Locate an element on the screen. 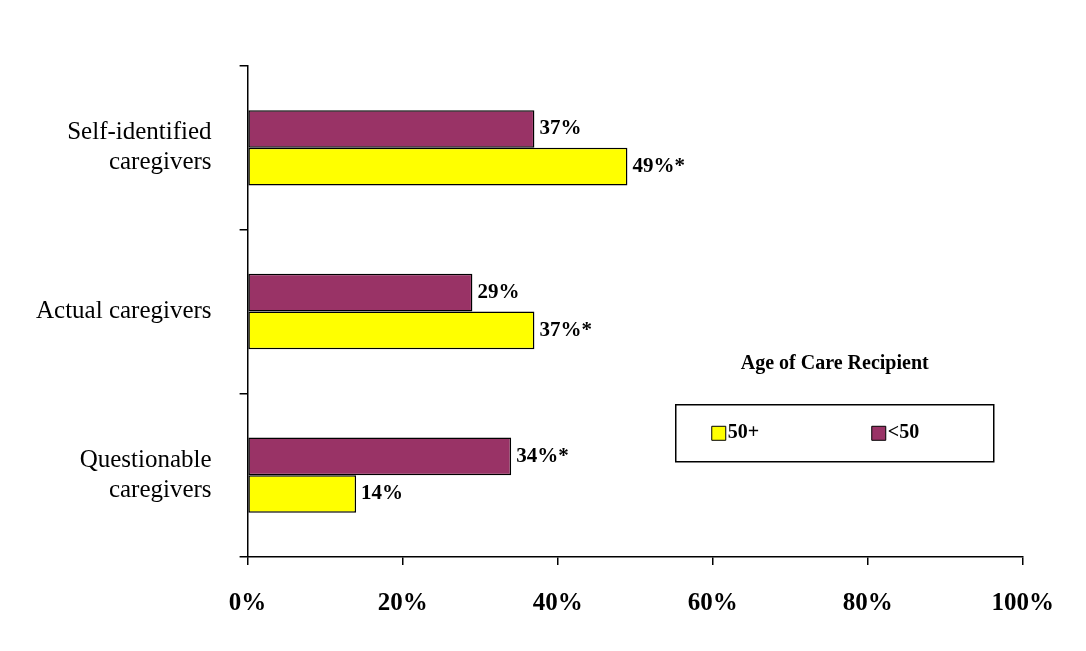 The image size is (1086, 651). data-label: 37% is located at coordinates (560, 127).